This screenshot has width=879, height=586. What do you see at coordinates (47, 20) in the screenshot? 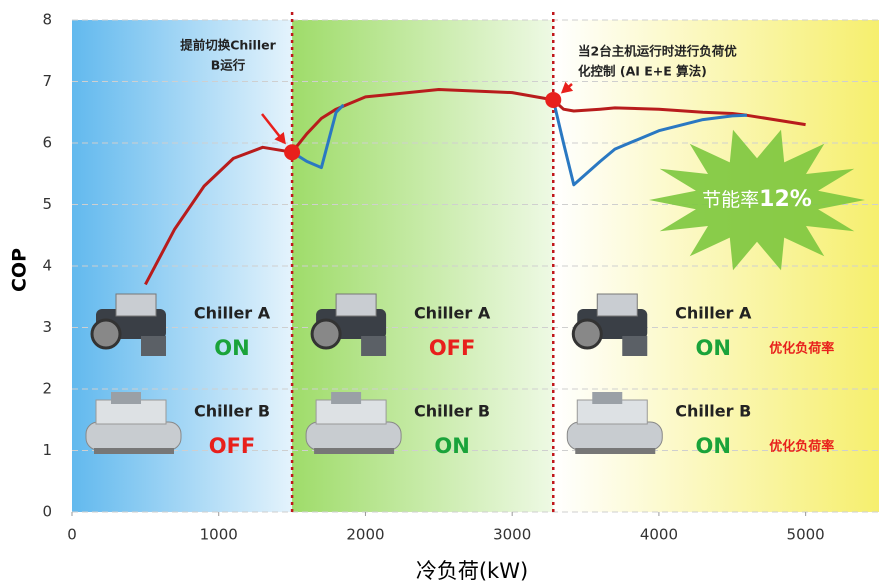
I see `y-tick-label: 8` at bounding box center [47, 20].